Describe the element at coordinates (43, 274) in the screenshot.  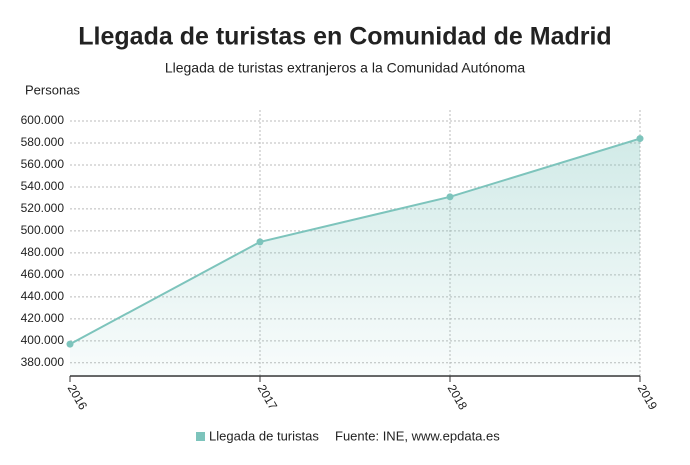
I see `y-tick-label: 460.000` at that location.